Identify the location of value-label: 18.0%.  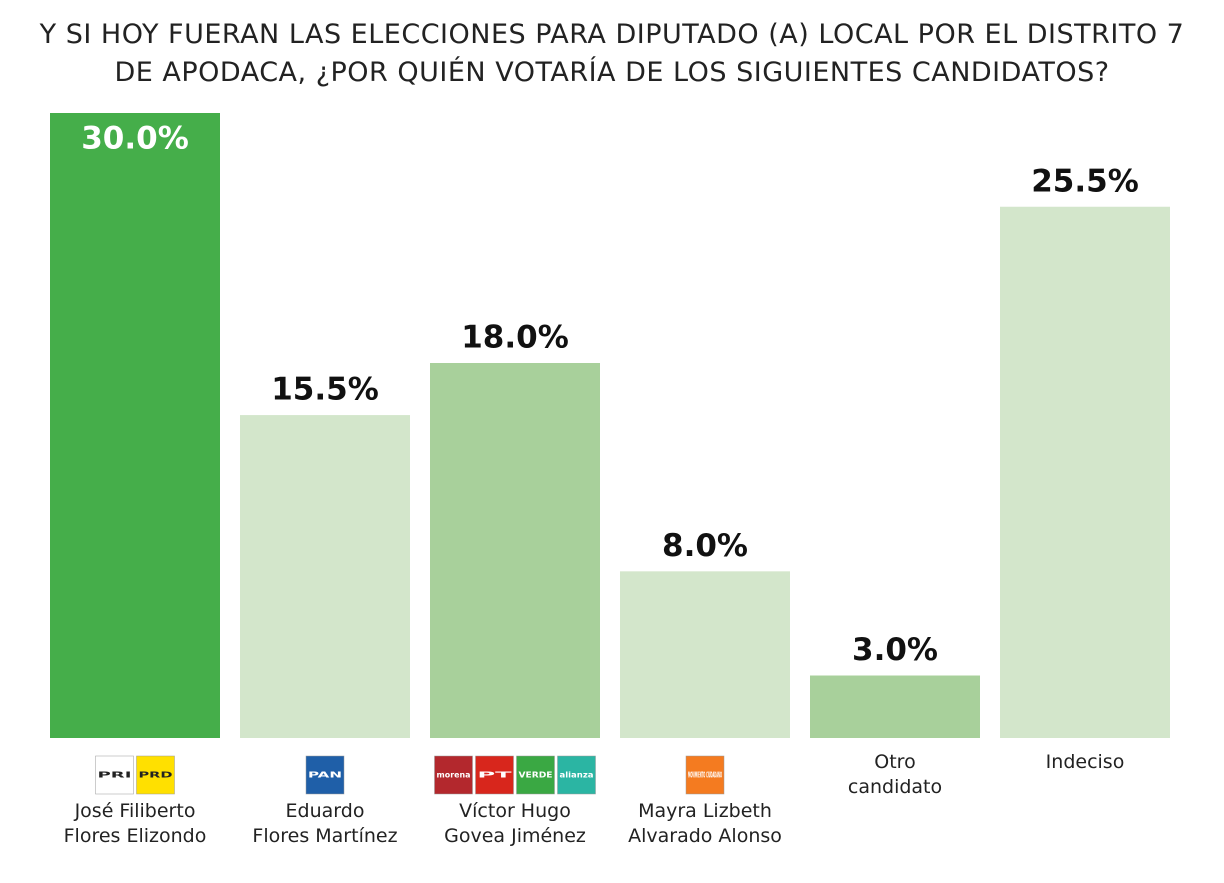
(515, 338).